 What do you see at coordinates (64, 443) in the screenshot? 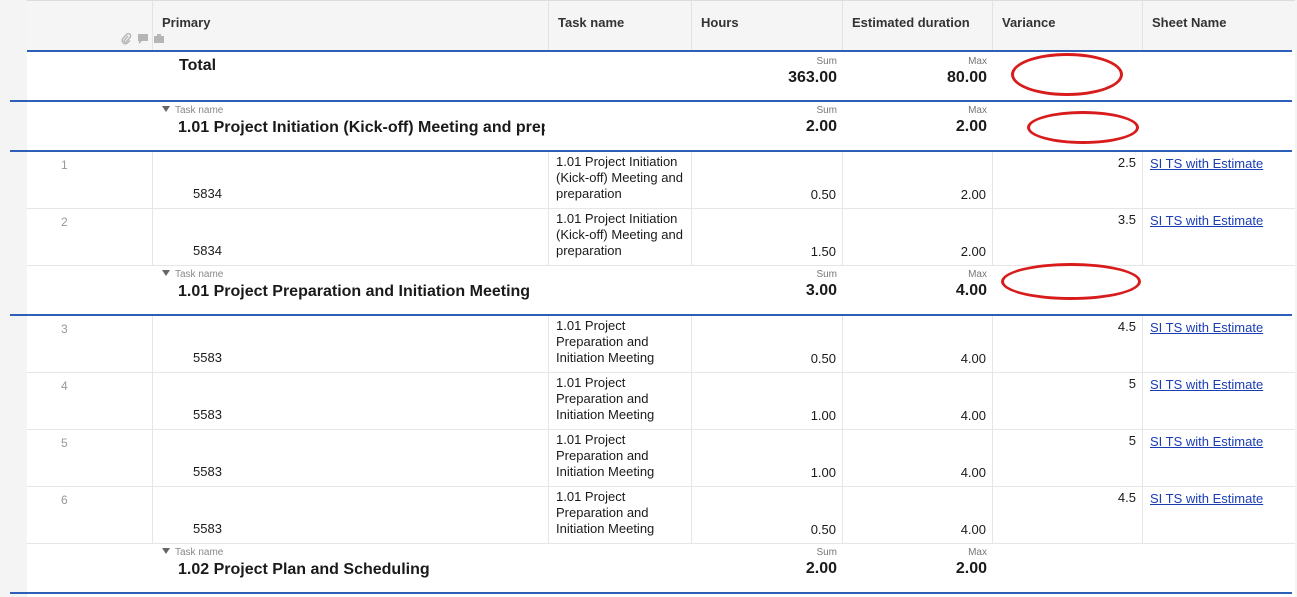
I see `row-number: 5` at bounding box center [64, 443].